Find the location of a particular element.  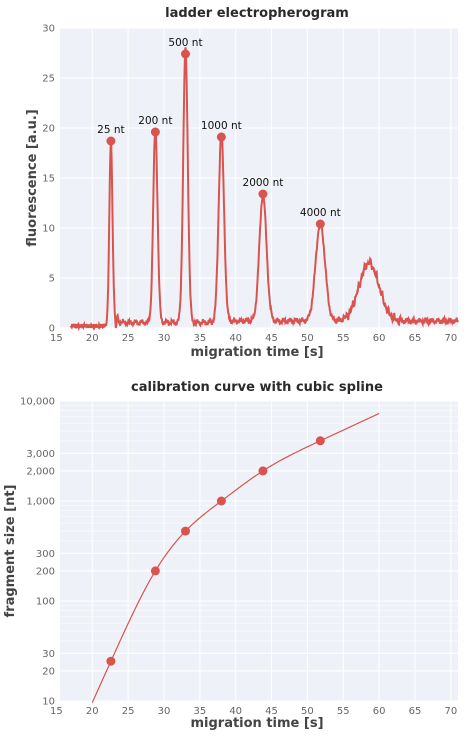

peak-label: 500 nt is located at coordinates (185, 43).